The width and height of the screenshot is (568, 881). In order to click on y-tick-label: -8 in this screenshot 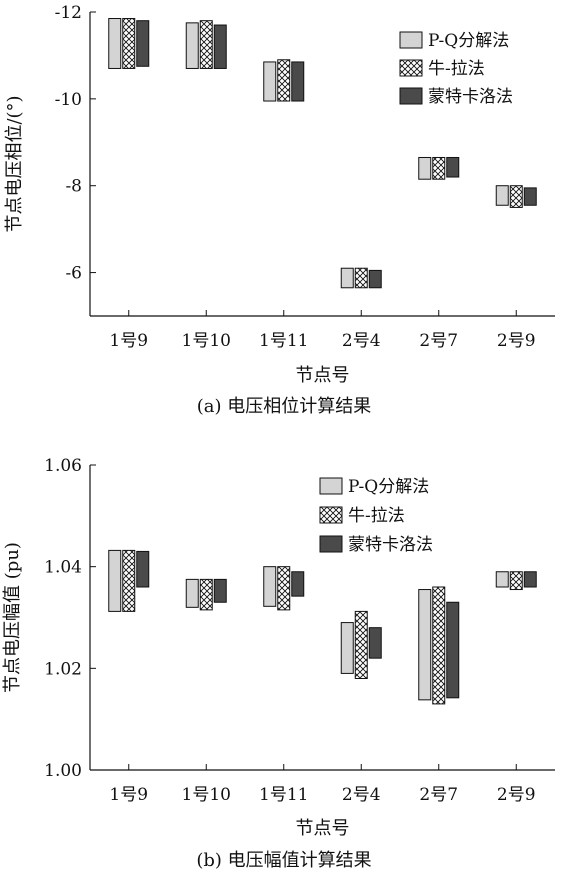, I will do `click(73, 187)`.